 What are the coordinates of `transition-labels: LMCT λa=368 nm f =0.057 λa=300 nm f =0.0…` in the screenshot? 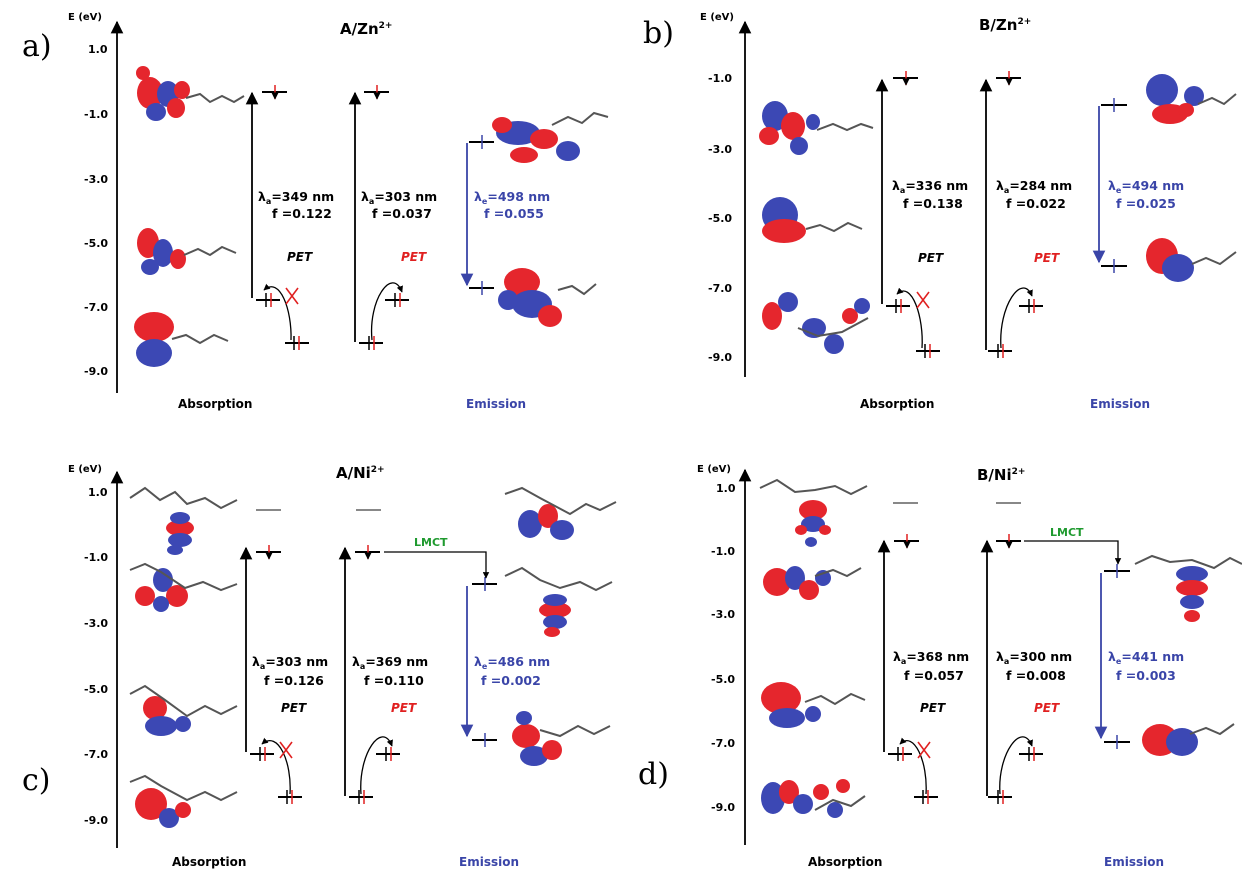 It's located at (1038, 620).